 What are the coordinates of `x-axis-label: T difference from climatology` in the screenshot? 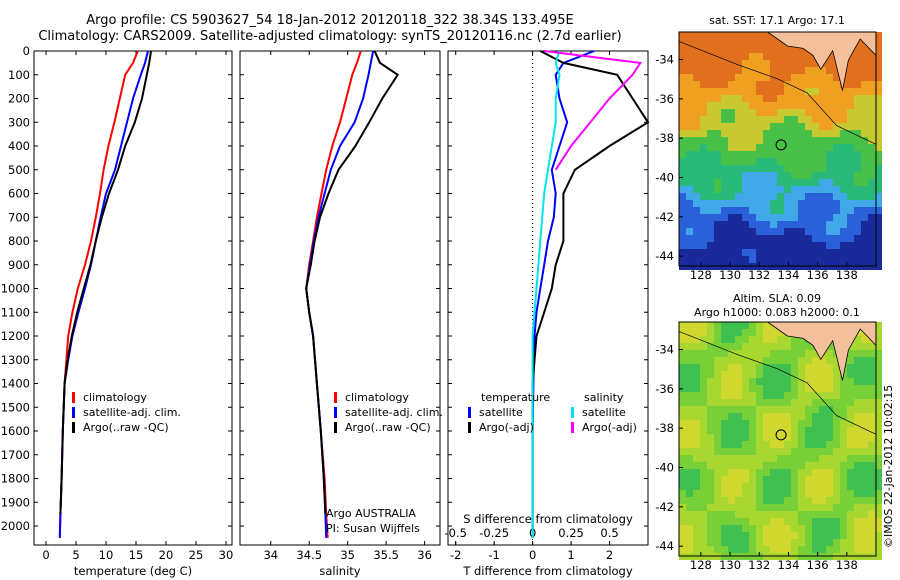 It's located at (547, 571).